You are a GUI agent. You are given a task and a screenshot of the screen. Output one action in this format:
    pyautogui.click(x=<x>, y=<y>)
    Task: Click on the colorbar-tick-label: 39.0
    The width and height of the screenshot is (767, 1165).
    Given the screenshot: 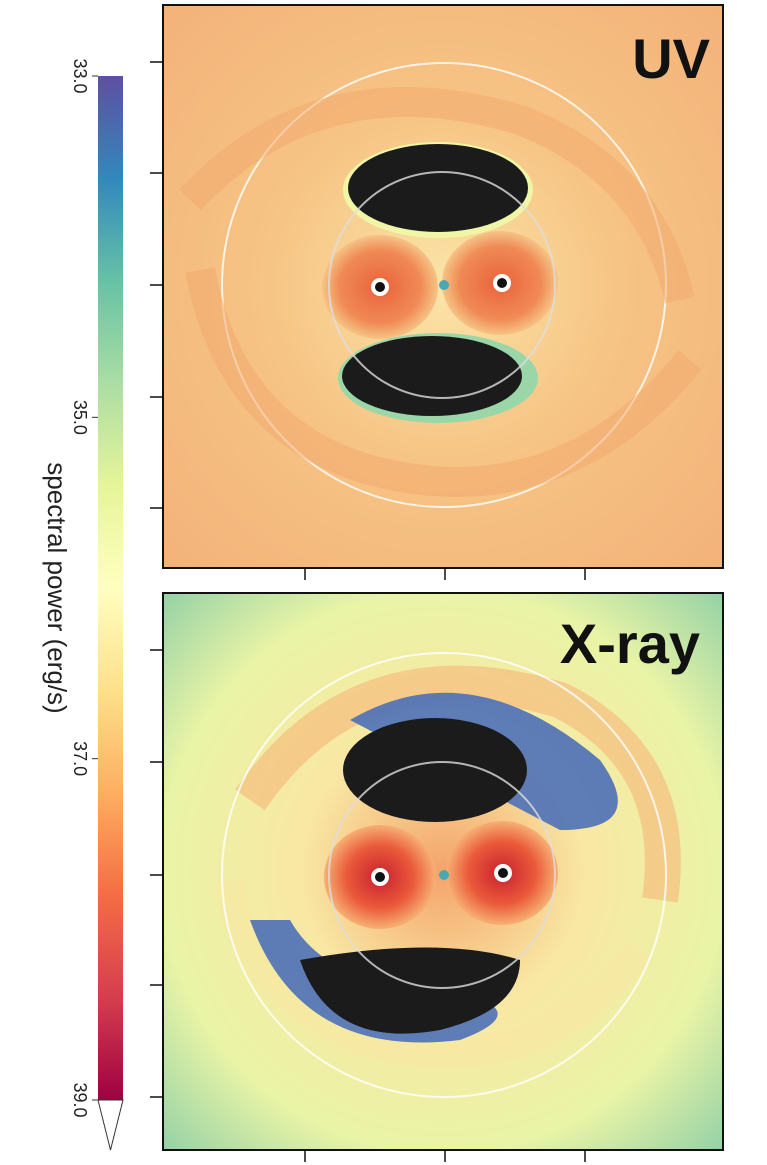 What is the action you would take?
    pyautogui.click(x=80, y=1099)
    